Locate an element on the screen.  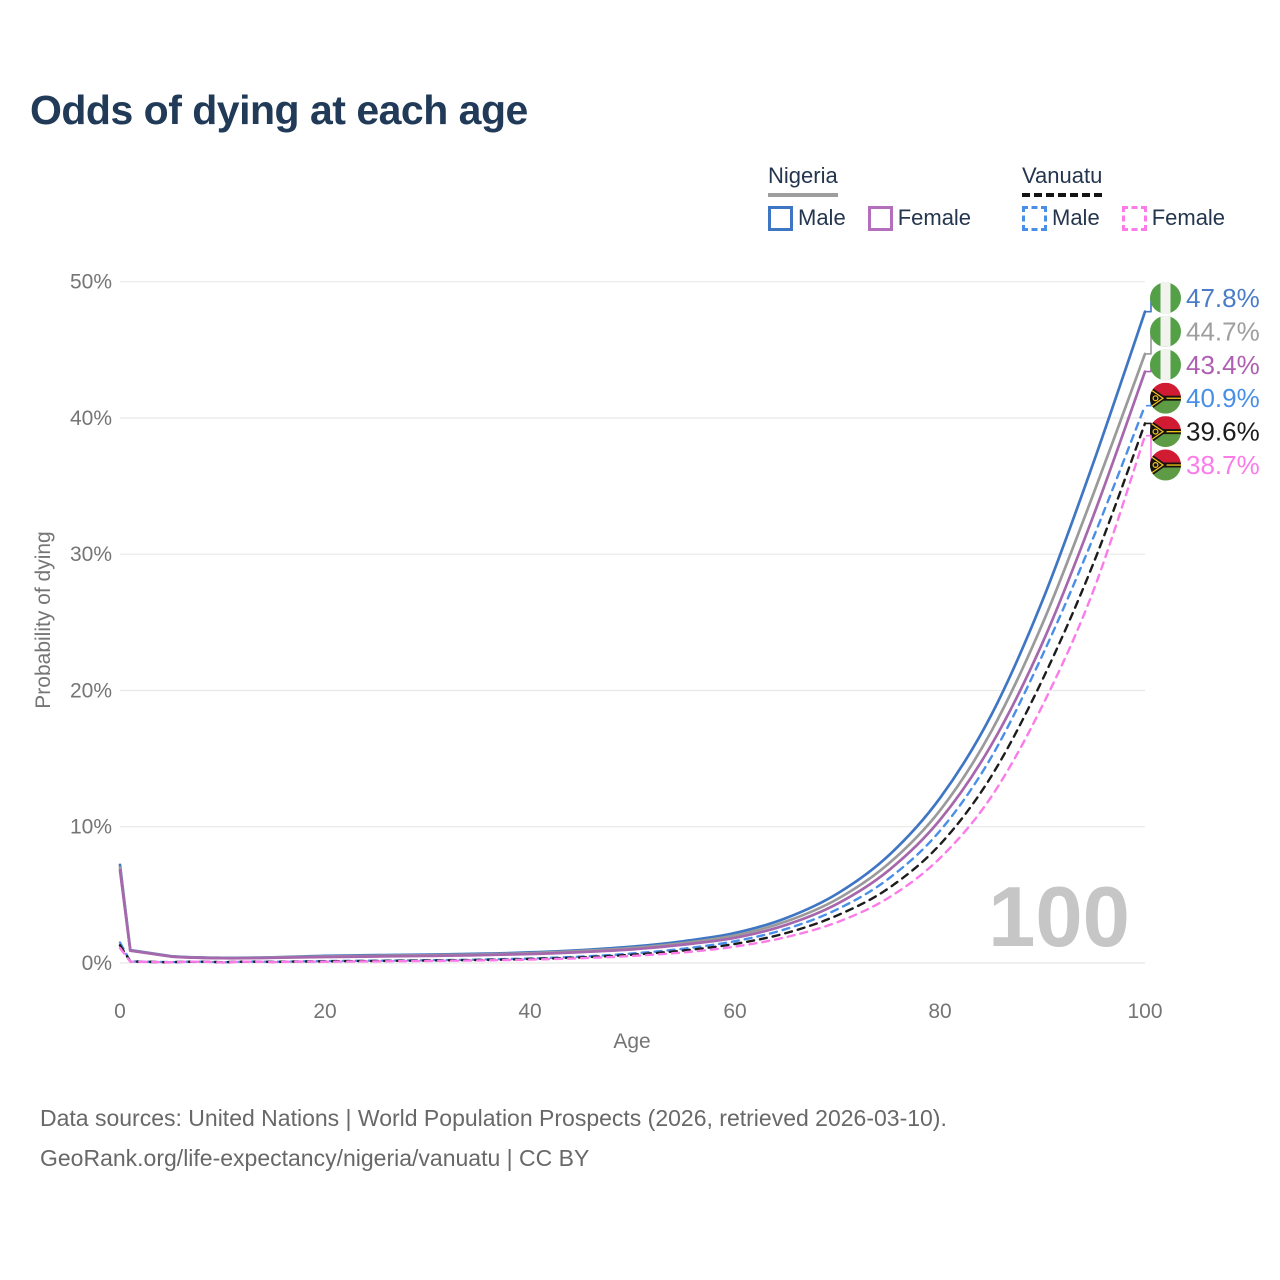
legend-group-vanuatu: Vanuatu Male Female is located at coordinates (1123, 197).